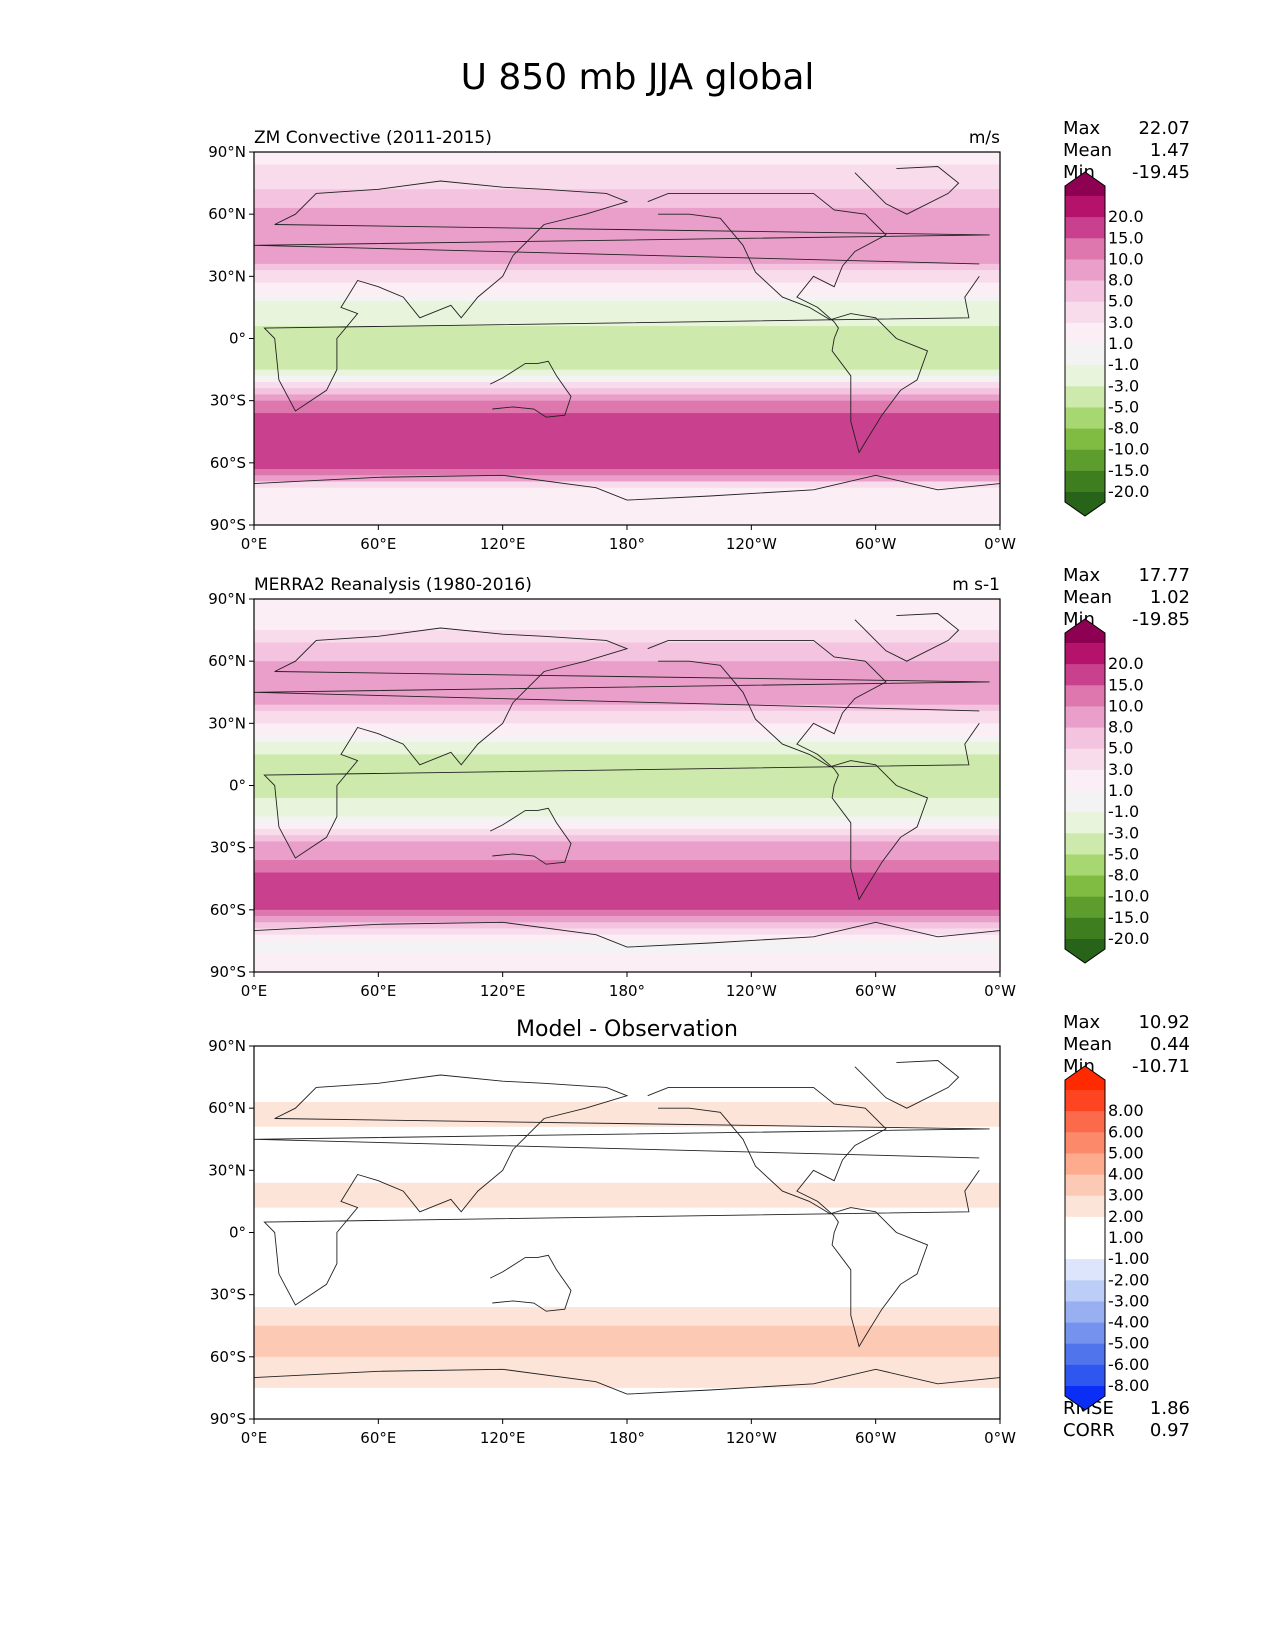  What do you see at coordinates (1089, 1430) in the screenshot?
I see `extra-stat-label: CORR` at bounding box center [1089, 1430].